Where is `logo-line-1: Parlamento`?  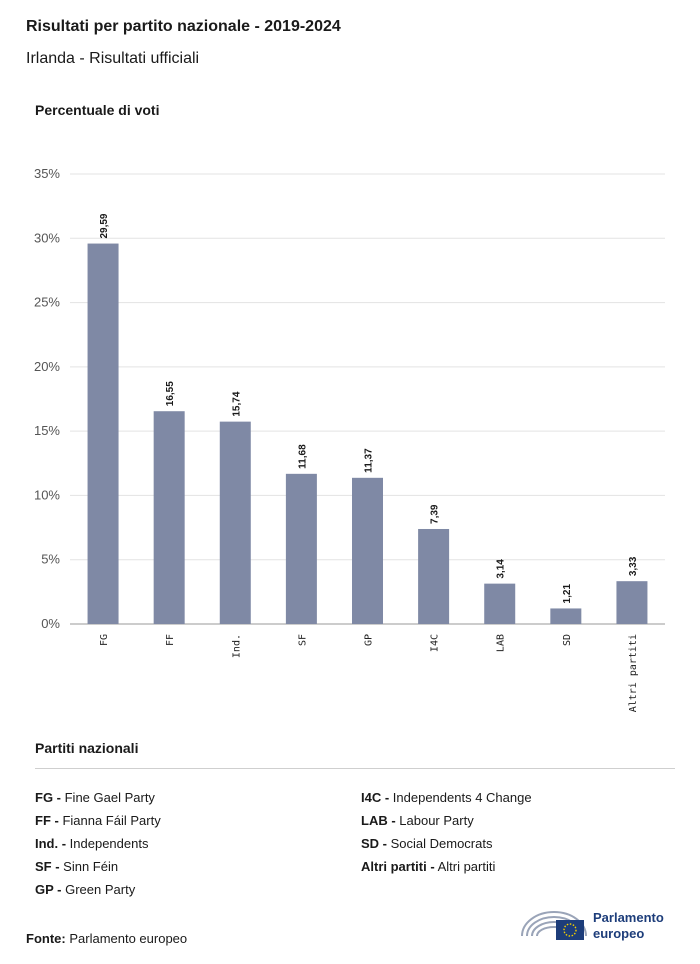
logo-line-1: Parlamento is located at coordinates (628, 917).